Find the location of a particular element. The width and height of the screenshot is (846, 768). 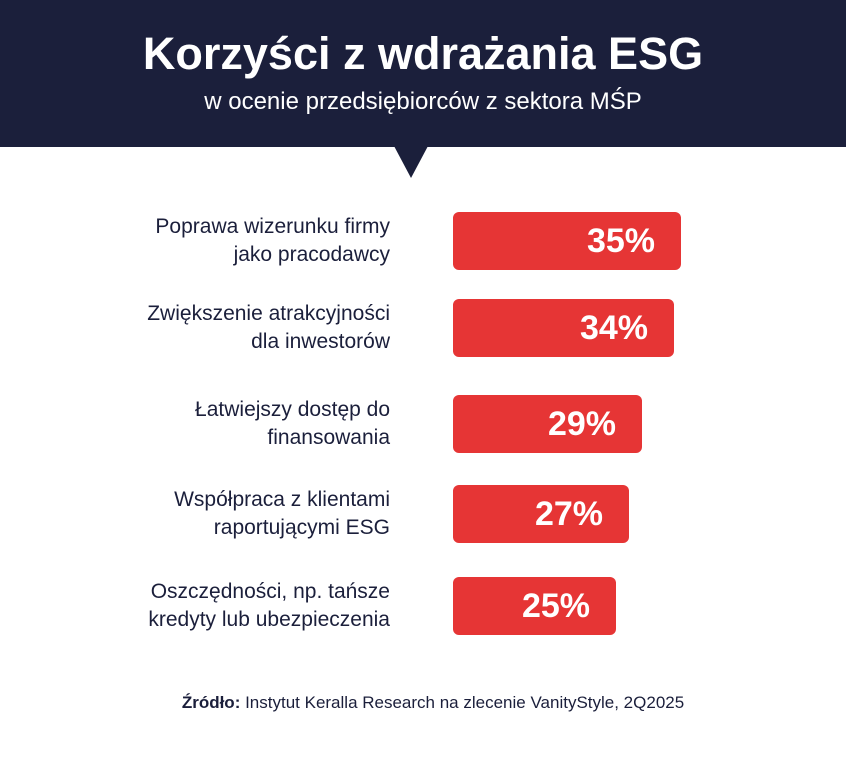

bar: 25% is located at coordinates (534, 606).